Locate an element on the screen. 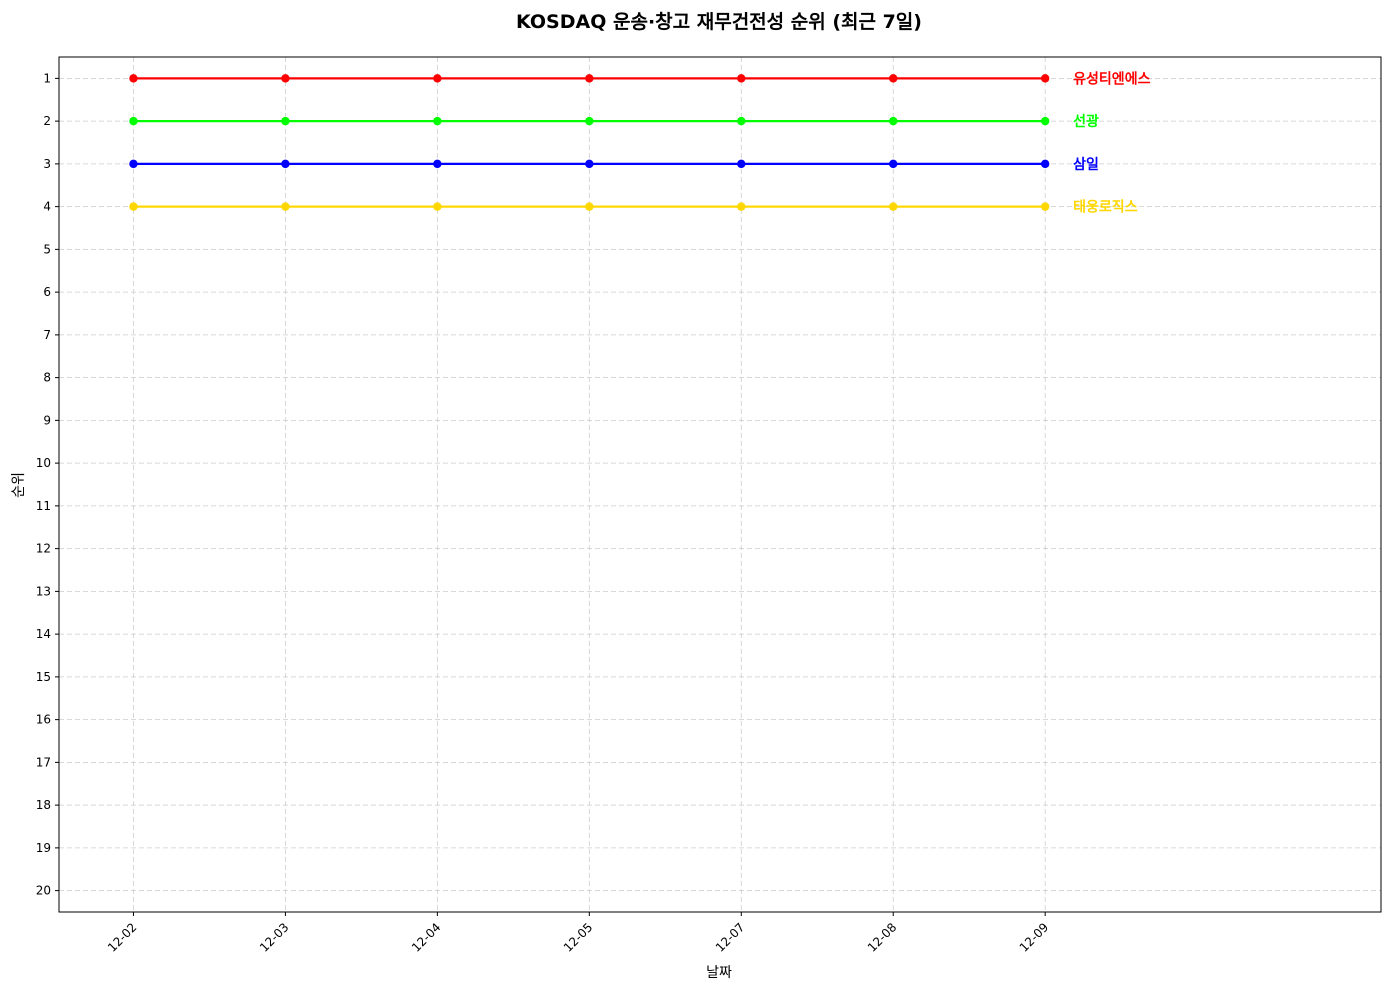 The width and height of the screenshot is (1389, 990). y-tick-label: 18 is located at coordinates (43, 805).